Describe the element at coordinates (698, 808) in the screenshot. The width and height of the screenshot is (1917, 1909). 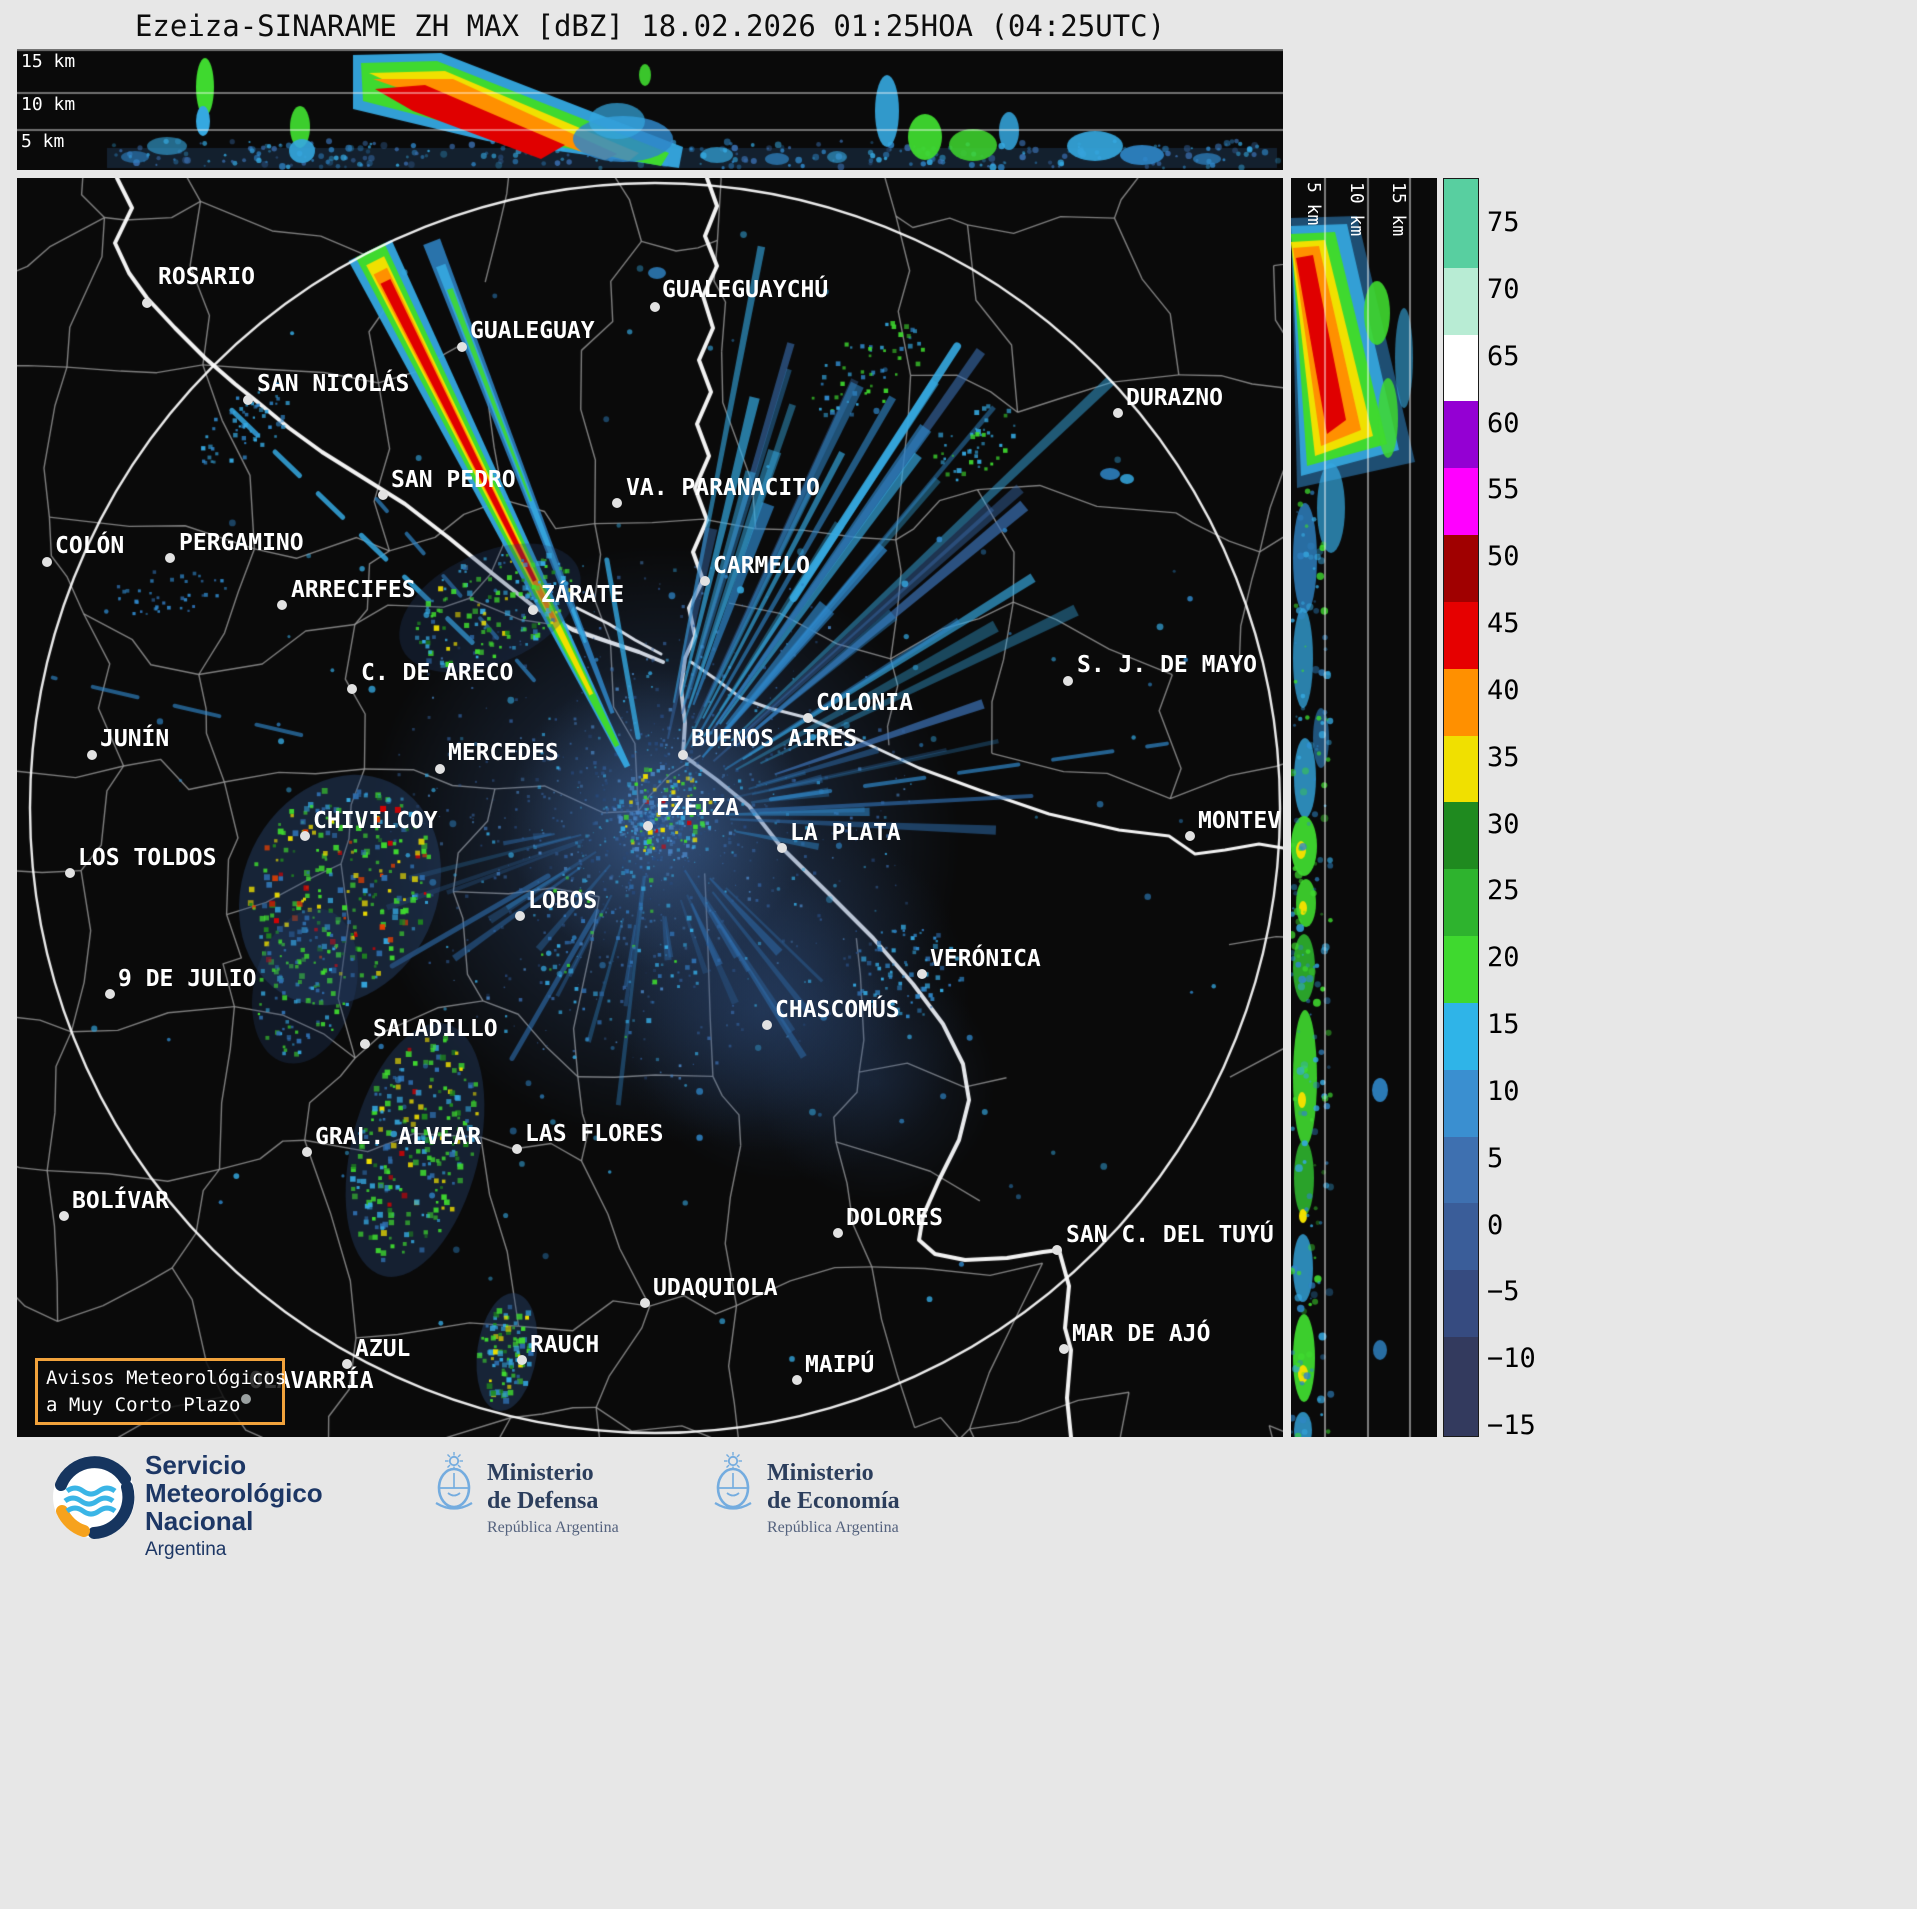
I see `city-label-ezeiza: EZEIZA` at that location.